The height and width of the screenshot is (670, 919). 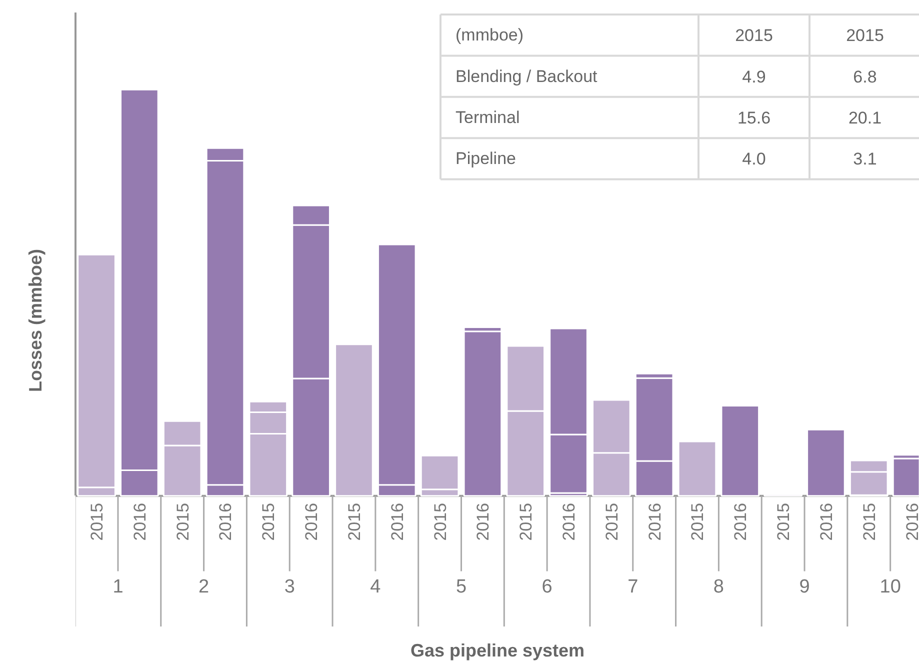 I want to click on y-axis-title: (mmboe), so click(x=490, y=35).